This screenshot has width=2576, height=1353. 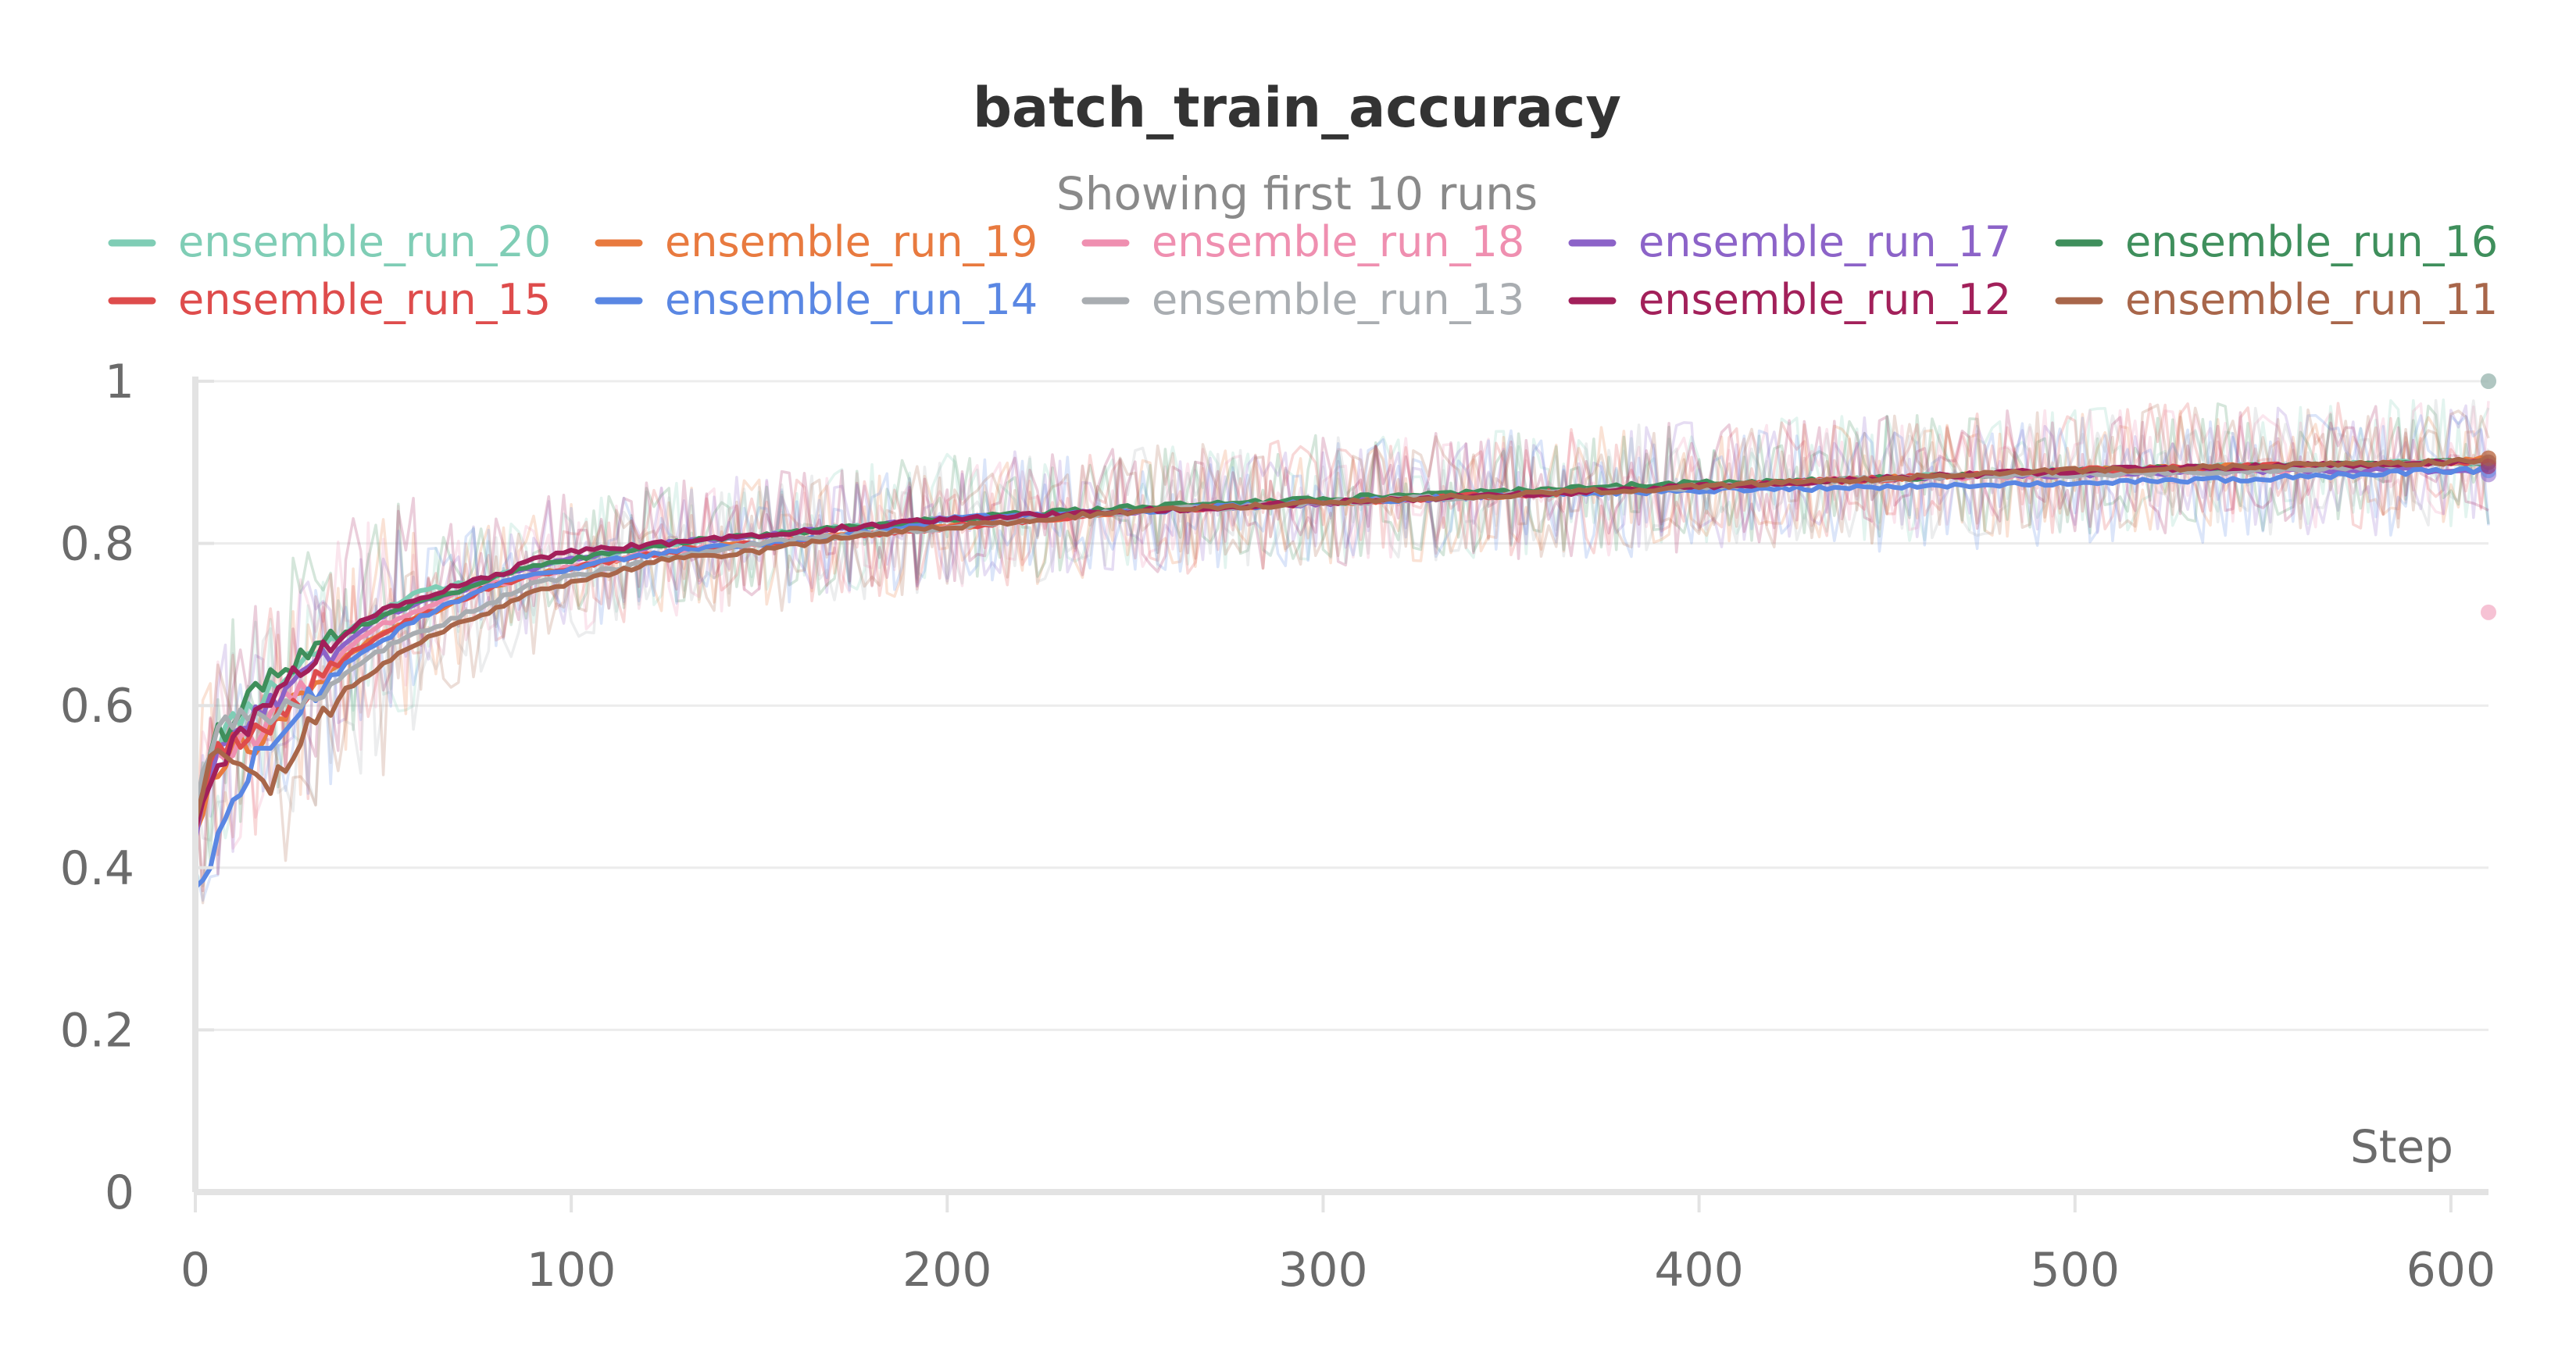 I want to click on y-tick-label-1: 0.2, so click(x=97, y=1030).